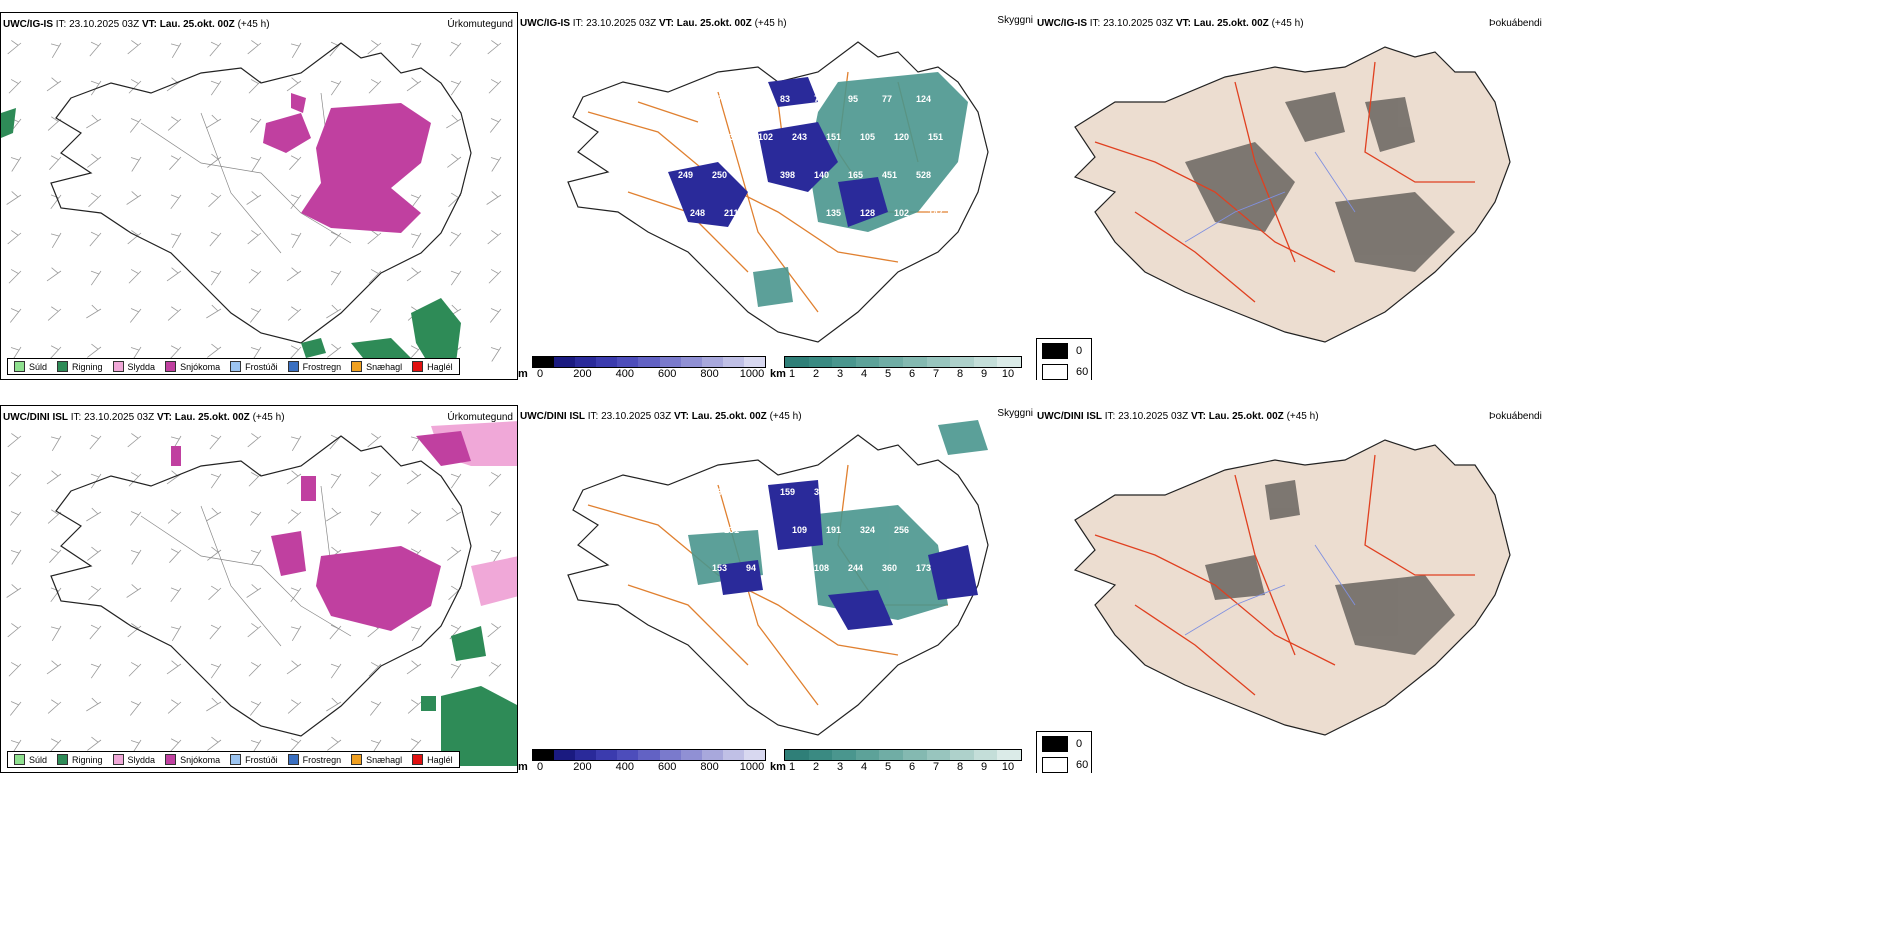 The width and height of the screenshot is (1900, 950). What do you see at coordinates (792, 767) in the screenshot?
I see `colorbar-tick: 1` at bounding box center [792, 767].